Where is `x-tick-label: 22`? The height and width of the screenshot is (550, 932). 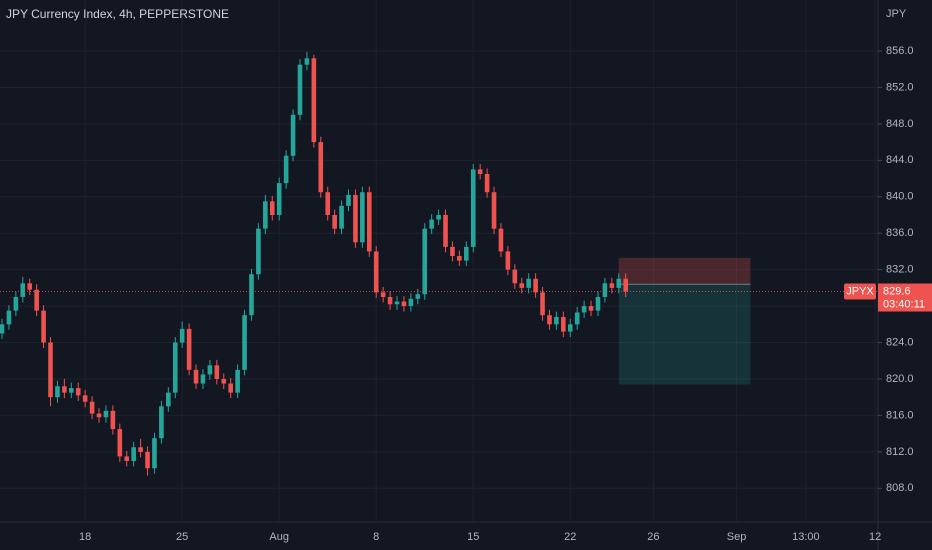 x-tick-label: 22 is located at coordinates (570, 537).